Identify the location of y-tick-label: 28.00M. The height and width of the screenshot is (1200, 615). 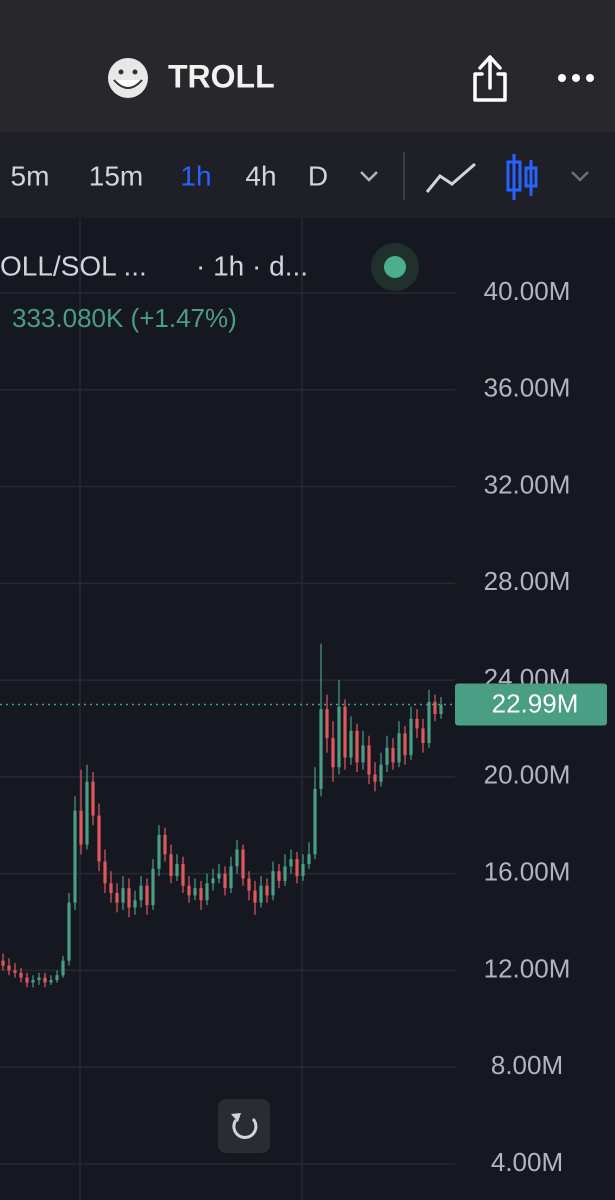
(527, 581).